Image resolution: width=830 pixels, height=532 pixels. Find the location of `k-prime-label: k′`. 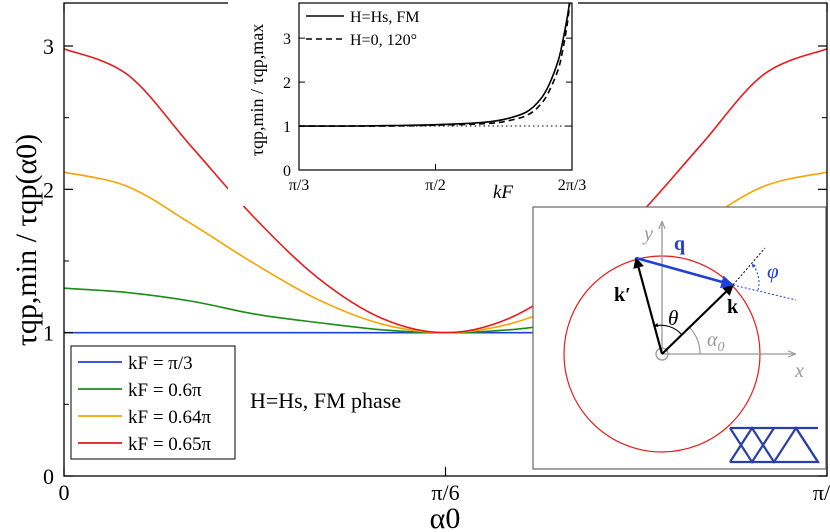

k-prime-label: k′ is located at coordinates (622, 295).